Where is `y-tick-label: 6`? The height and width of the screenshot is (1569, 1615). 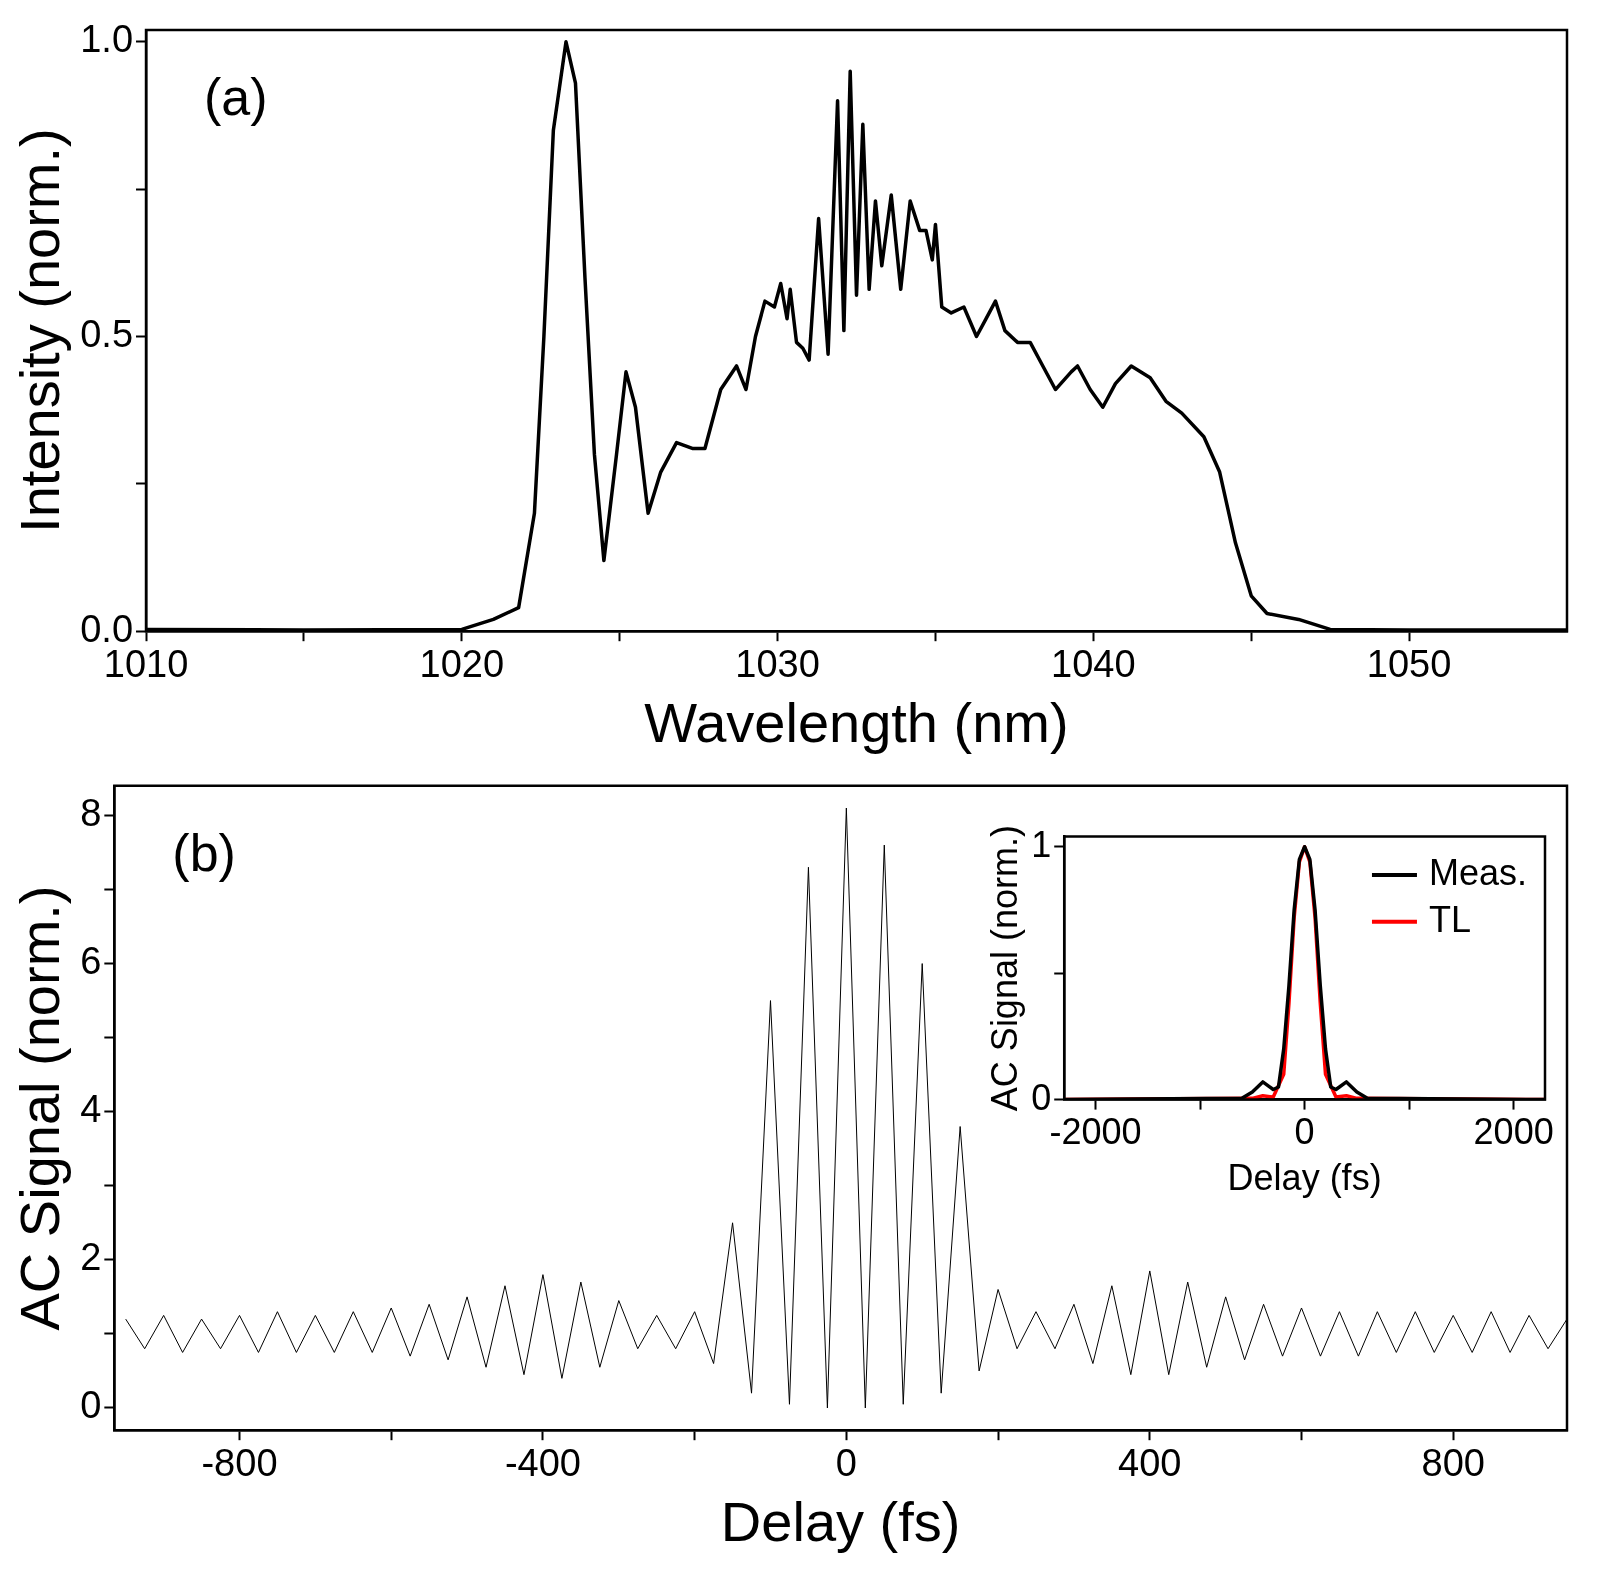 y-tick-label: 6 is located at coordinates (91, 961).